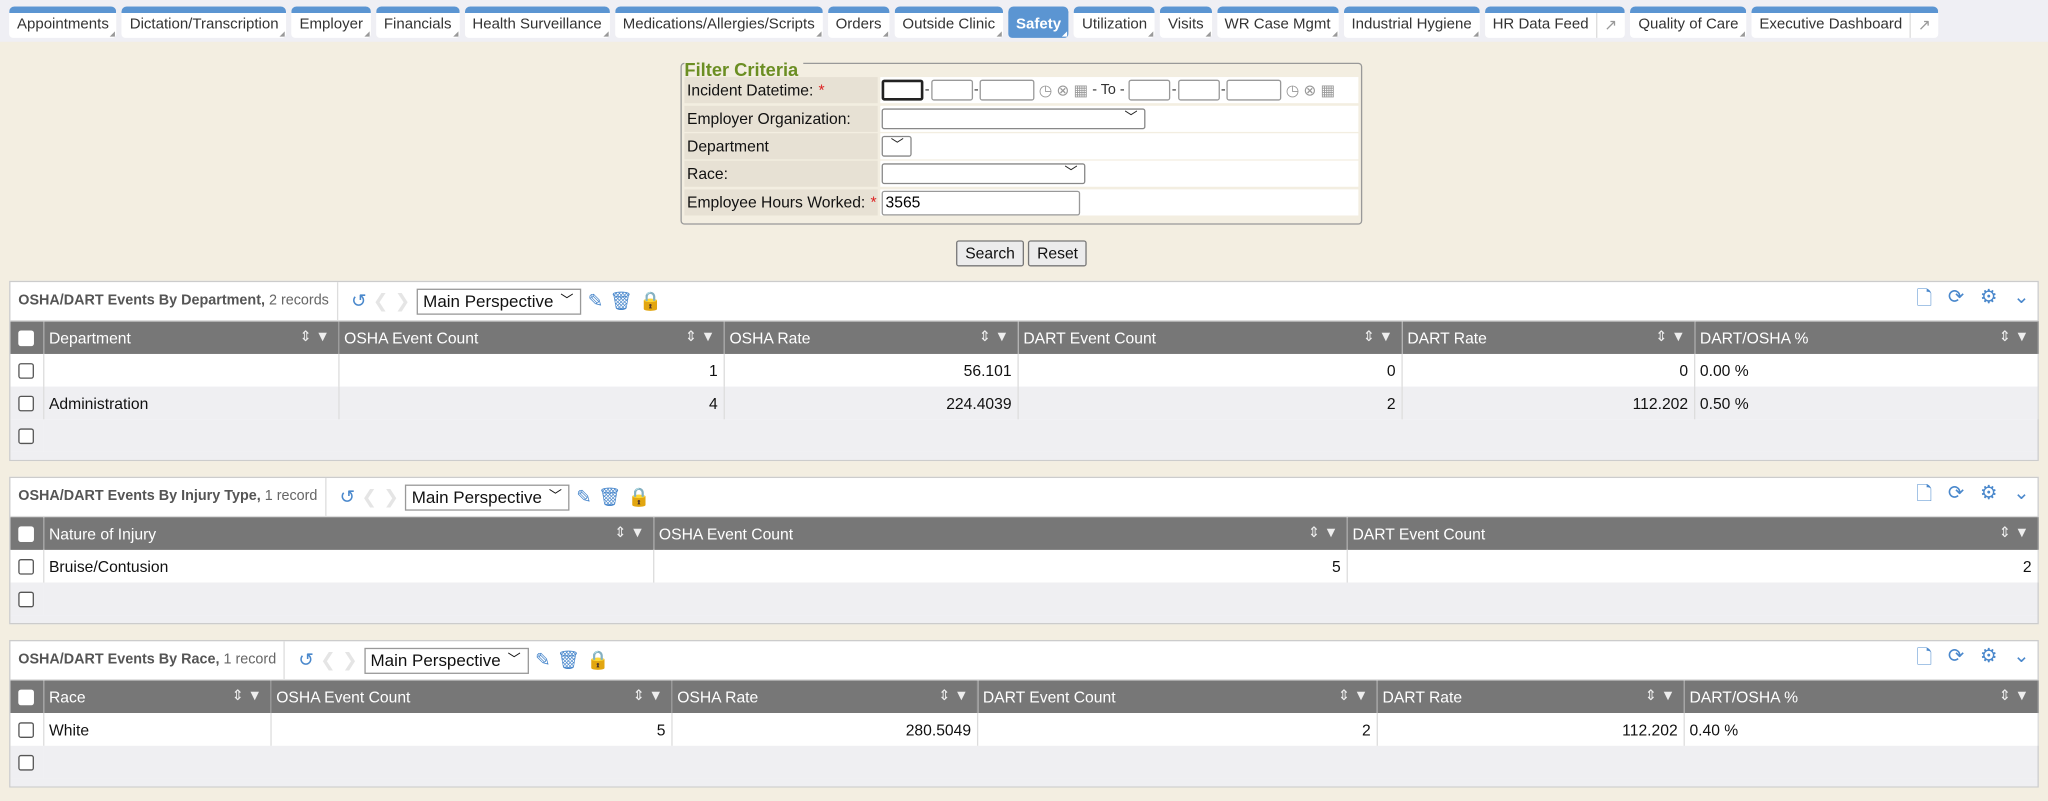 Image resolution: width=2048 pixels, height=801 pixels. I want to click on tab-health-surveillance: Health Surveillance, so click(537, 22).